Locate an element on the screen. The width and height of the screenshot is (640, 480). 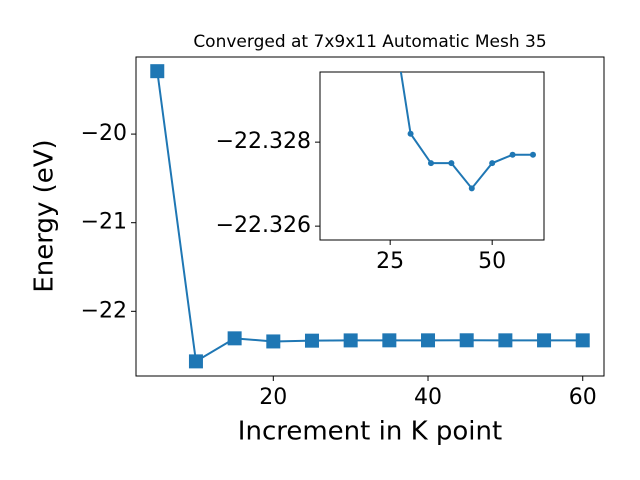
y-tick-label: −21 is located at coordinates (104, 222).